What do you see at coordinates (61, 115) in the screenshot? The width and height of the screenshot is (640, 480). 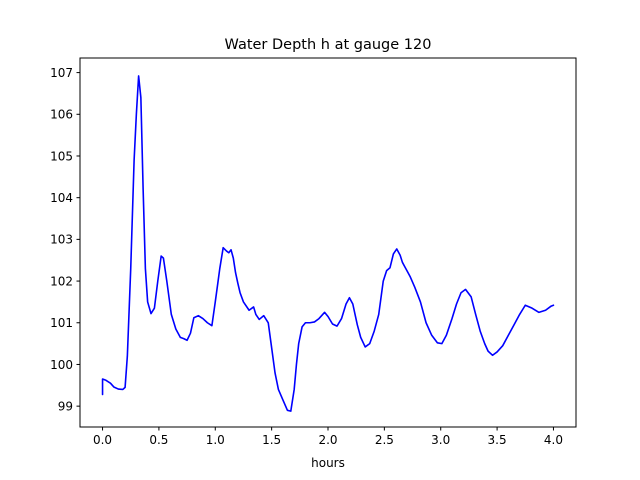 I see `y-tick-label: 106` at bounding box center [61, 115].